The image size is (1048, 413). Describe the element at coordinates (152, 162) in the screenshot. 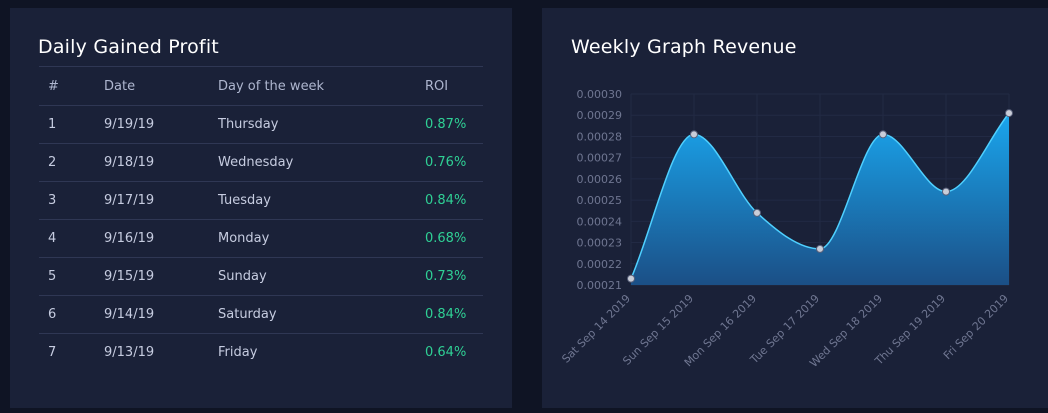

I see `row-date: 9/18/19` at that location.